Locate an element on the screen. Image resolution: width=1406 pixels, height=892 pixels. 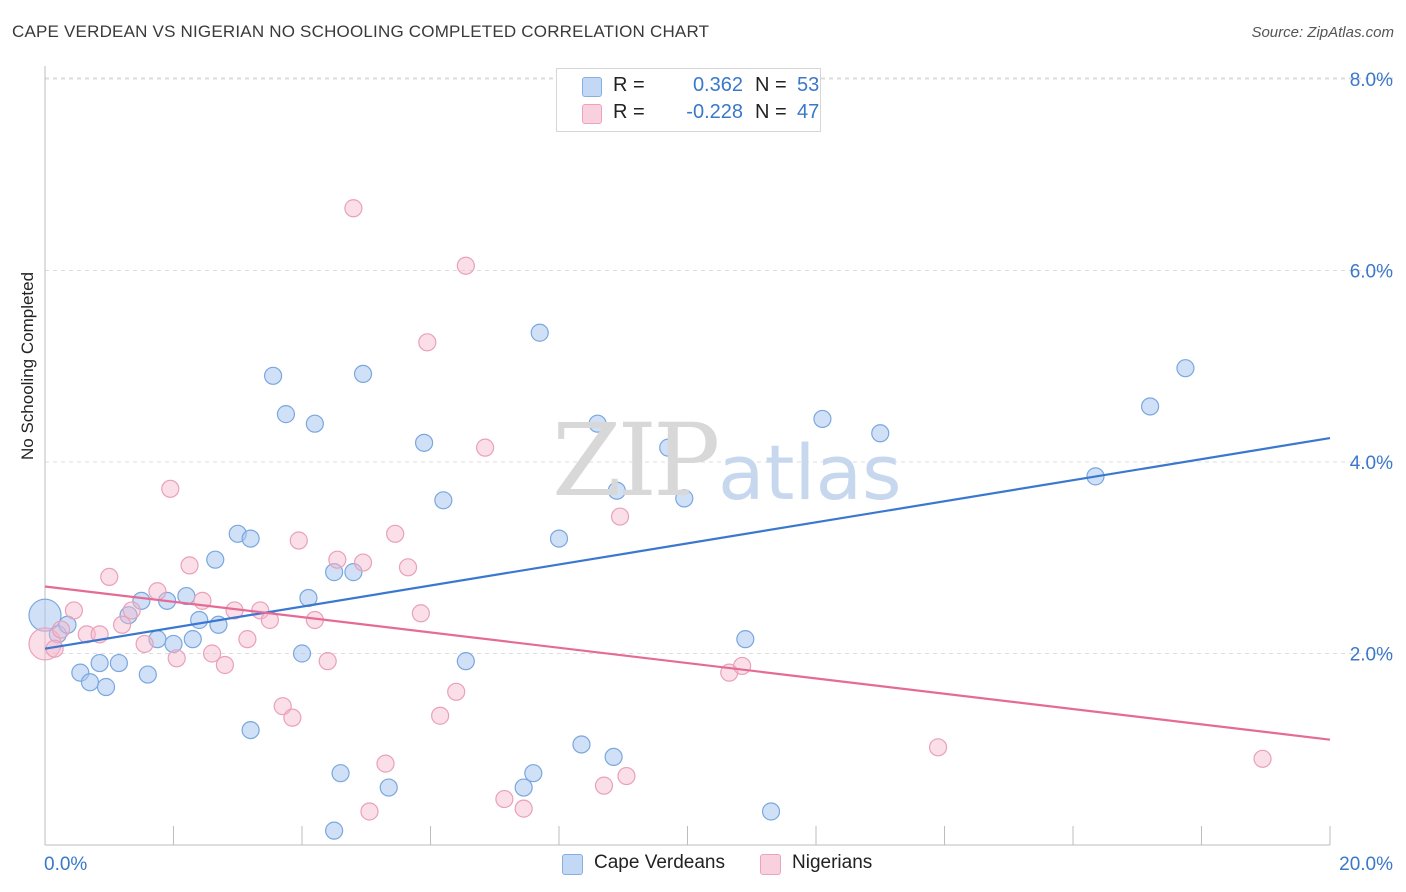
x-tick-label: 0.0% is located at coordinates (65, 864).